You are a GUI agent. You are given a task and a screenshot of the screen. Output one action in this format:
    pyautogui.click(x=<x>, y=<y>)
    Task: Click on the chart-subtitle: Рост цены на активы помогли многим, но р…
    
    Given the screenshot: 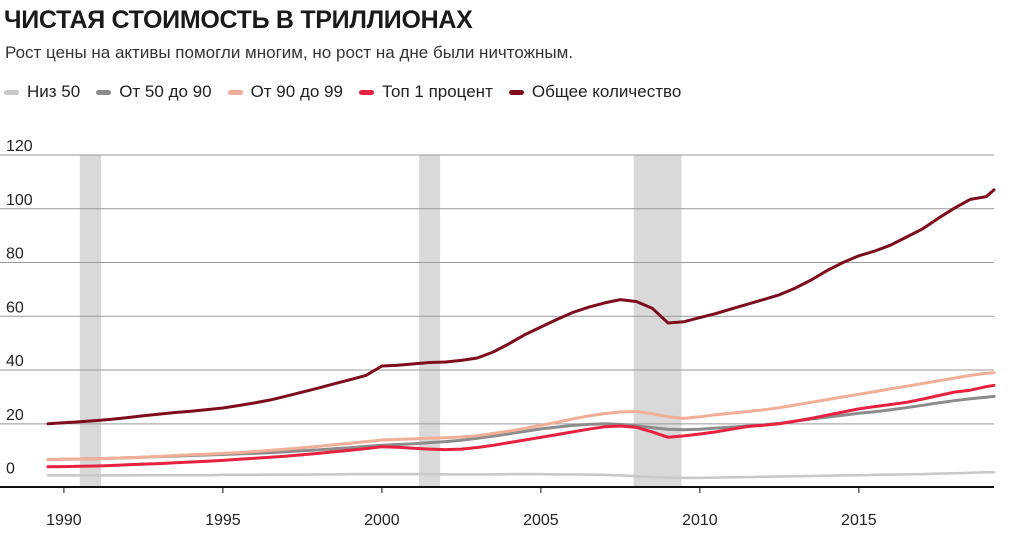 What is the action you would take?
    pyautogui.click(x=289, y=52)
    